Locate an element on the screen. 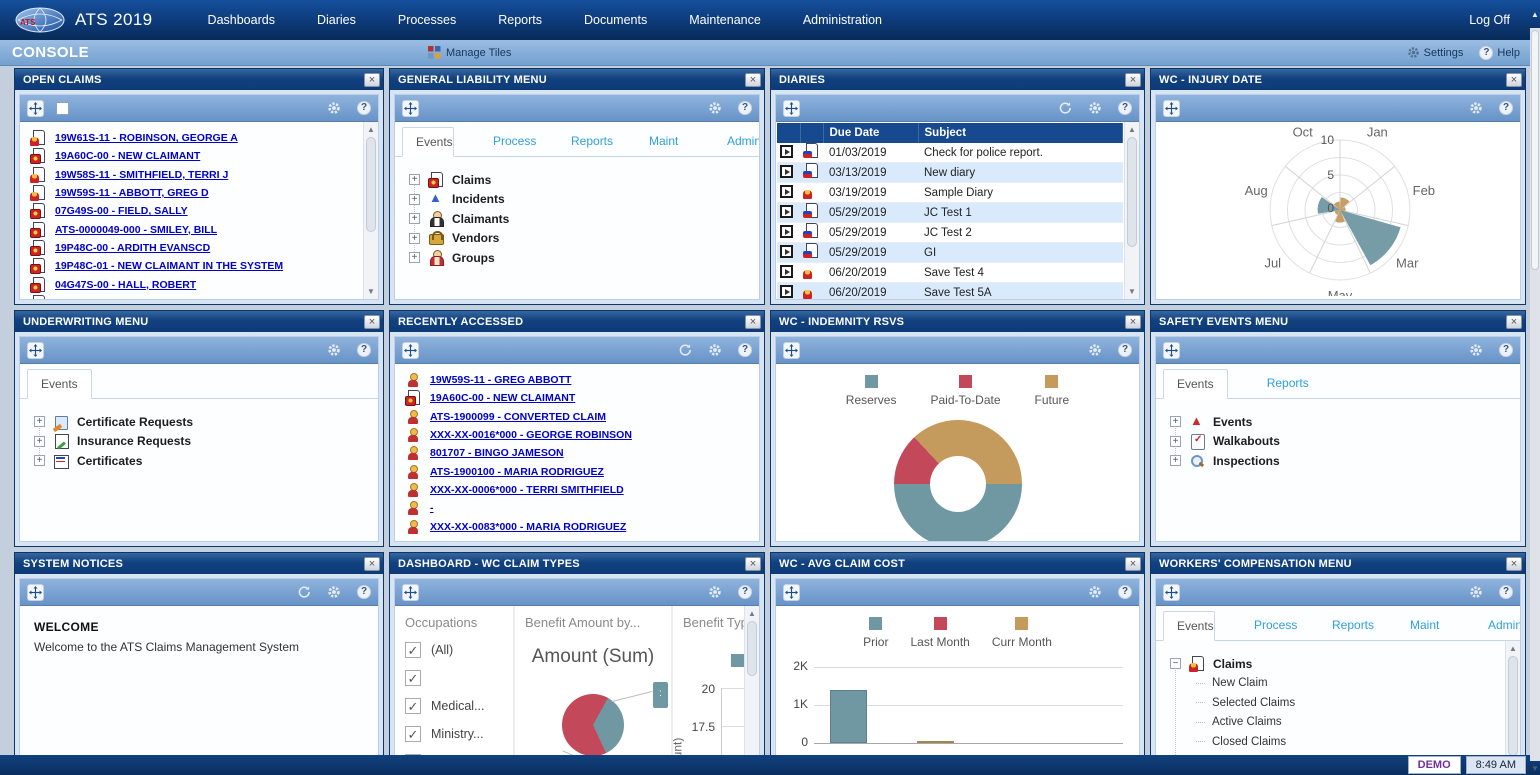 Image resolution: width=1540 pixels, height=775 pixels. record-link: 19A60C-00 - NEW CLAIMANT is located at coordinates (503, 398).